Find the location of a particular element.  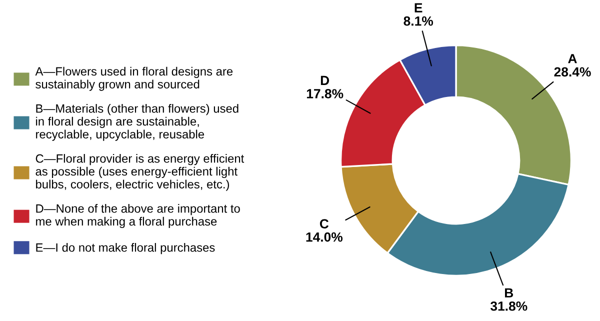

data-label: B 31.8% is located at coordinates (509, 299).